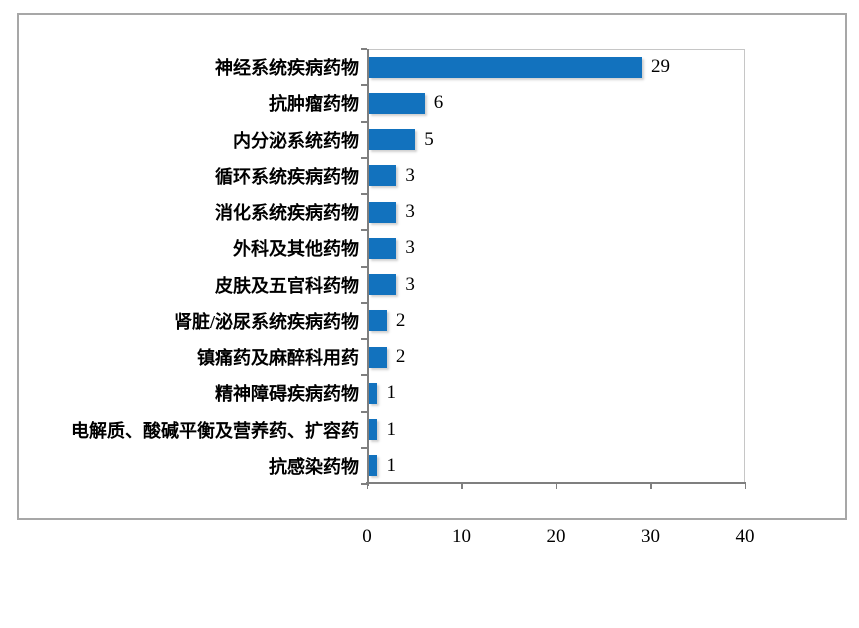 The image size is (859, 628). What do you see at coordinates (556, 483) in the screenshot?
I see `value-axis-line` at bounding box center [556, 483].